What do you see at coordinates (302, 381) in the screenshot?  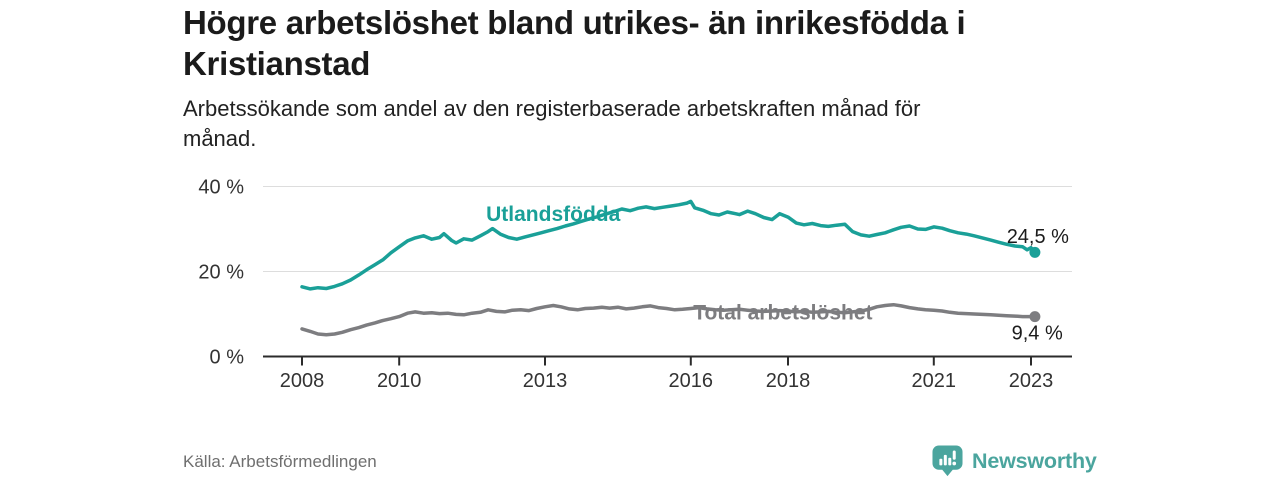 I see `x-tick-label: 2008` at bounding box center [302, 381].